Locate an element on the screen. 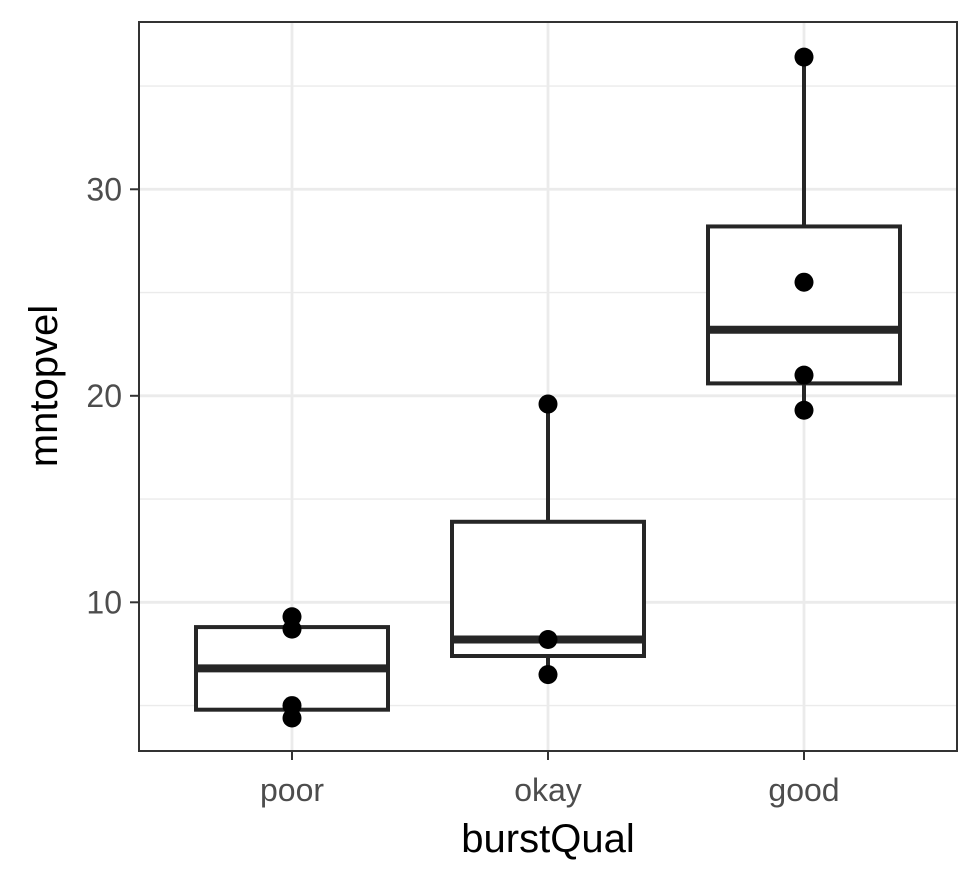 This screenshot has height=885, width=980. x-tick-label: okay is located at coordinates (548, 790).